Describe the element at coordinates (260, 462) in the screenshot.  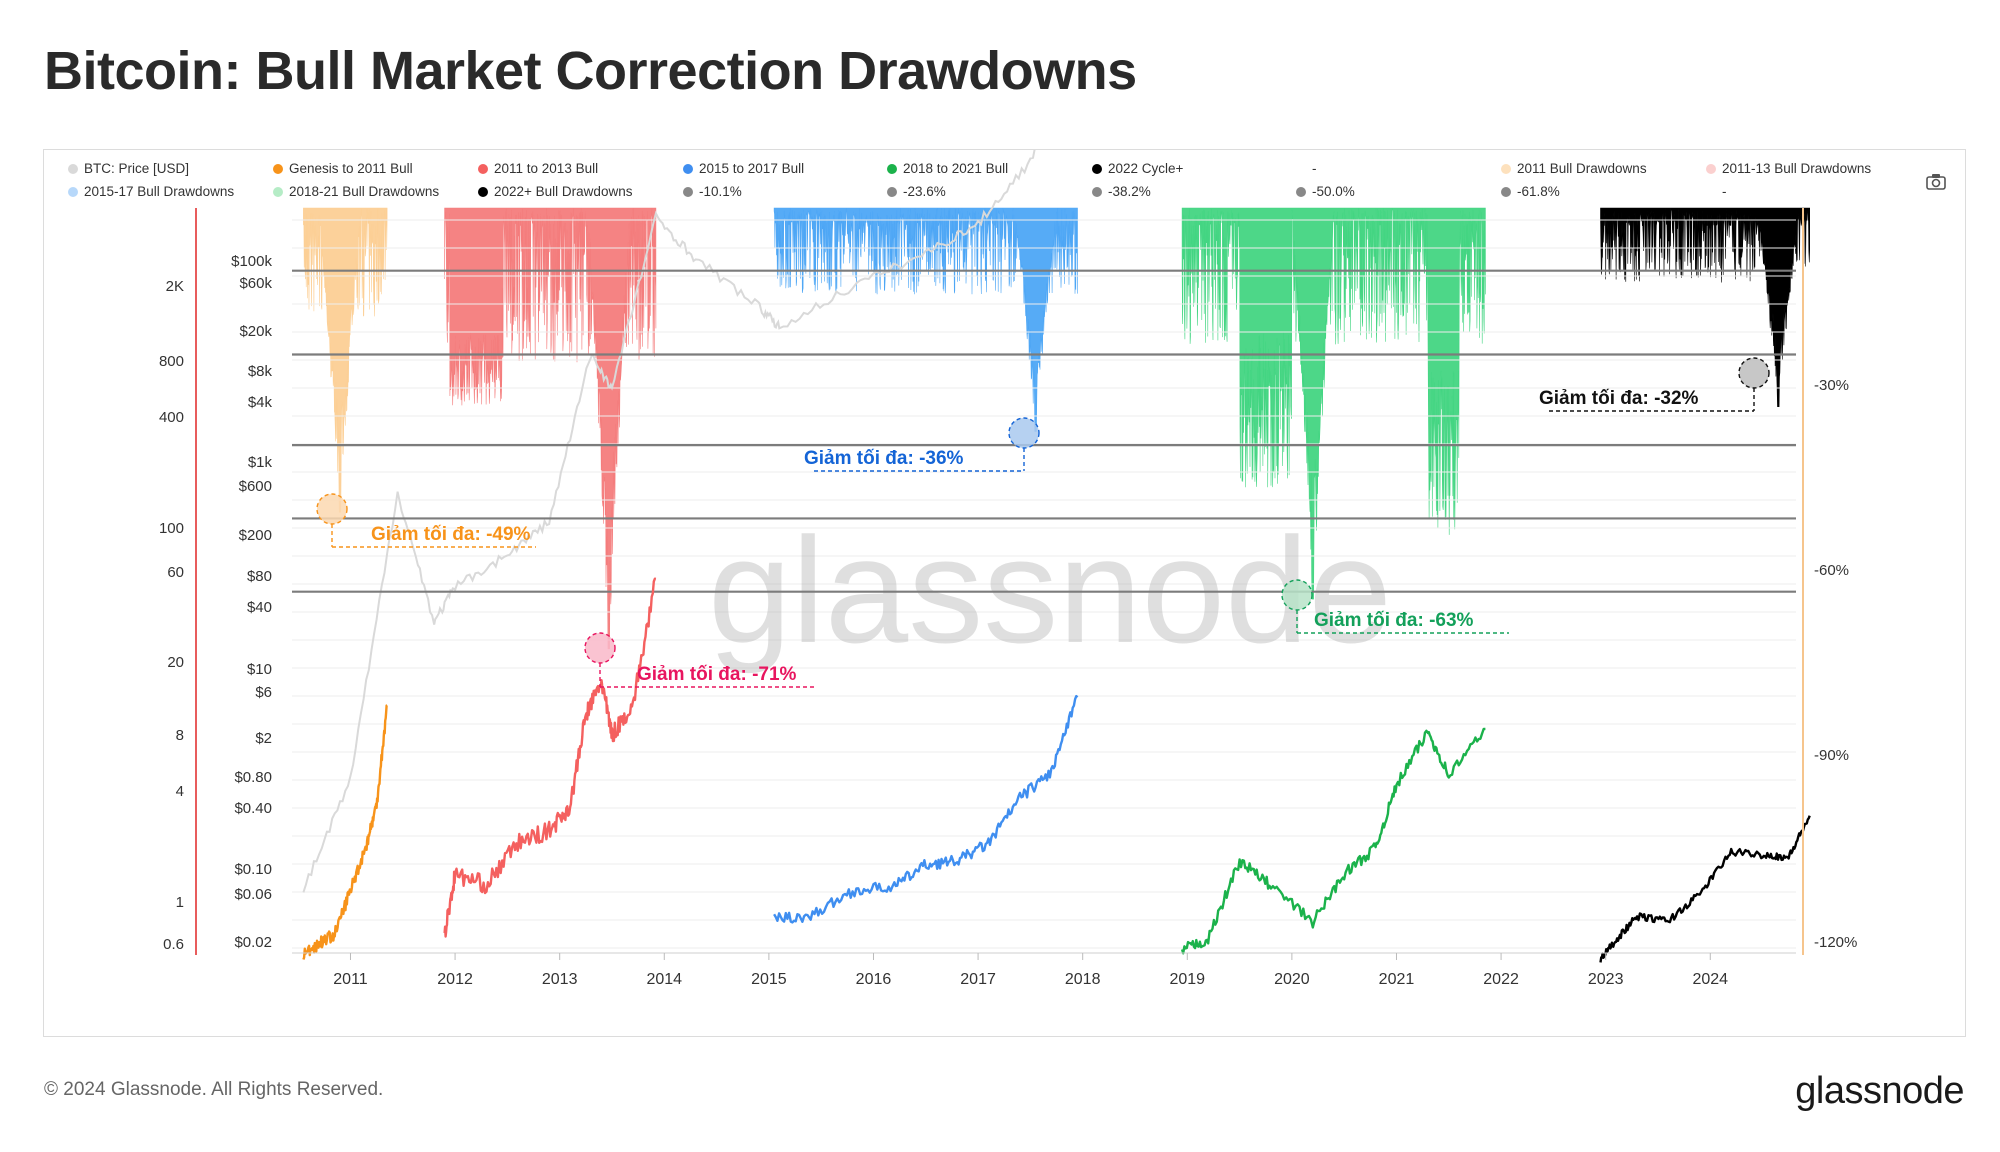
I see `y-price-tick: $1k` at that location.